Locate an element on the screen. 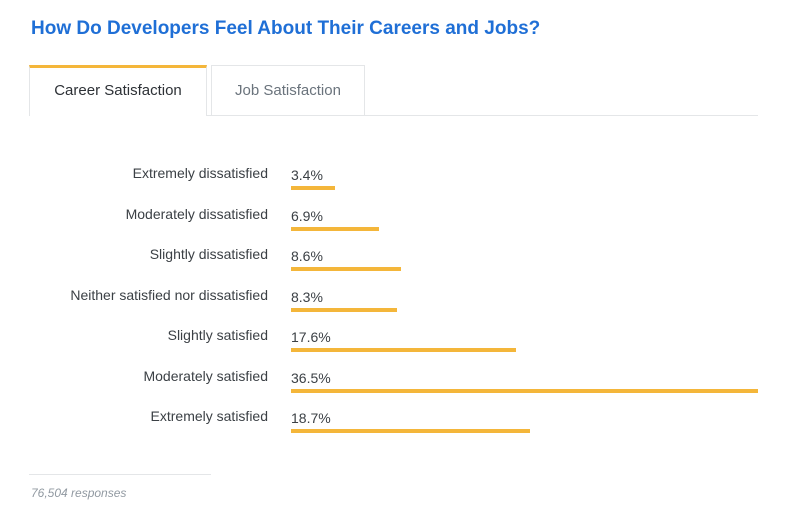  value-label: 8.3% is located at coordinates (307, 296).